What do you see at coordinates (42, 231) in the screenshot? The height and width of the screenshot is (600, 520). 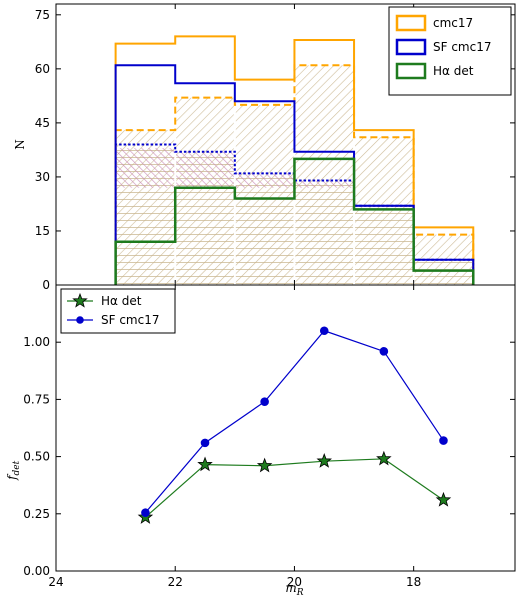 I see `y-tick-label: 15` at bounding box center [42, 231].